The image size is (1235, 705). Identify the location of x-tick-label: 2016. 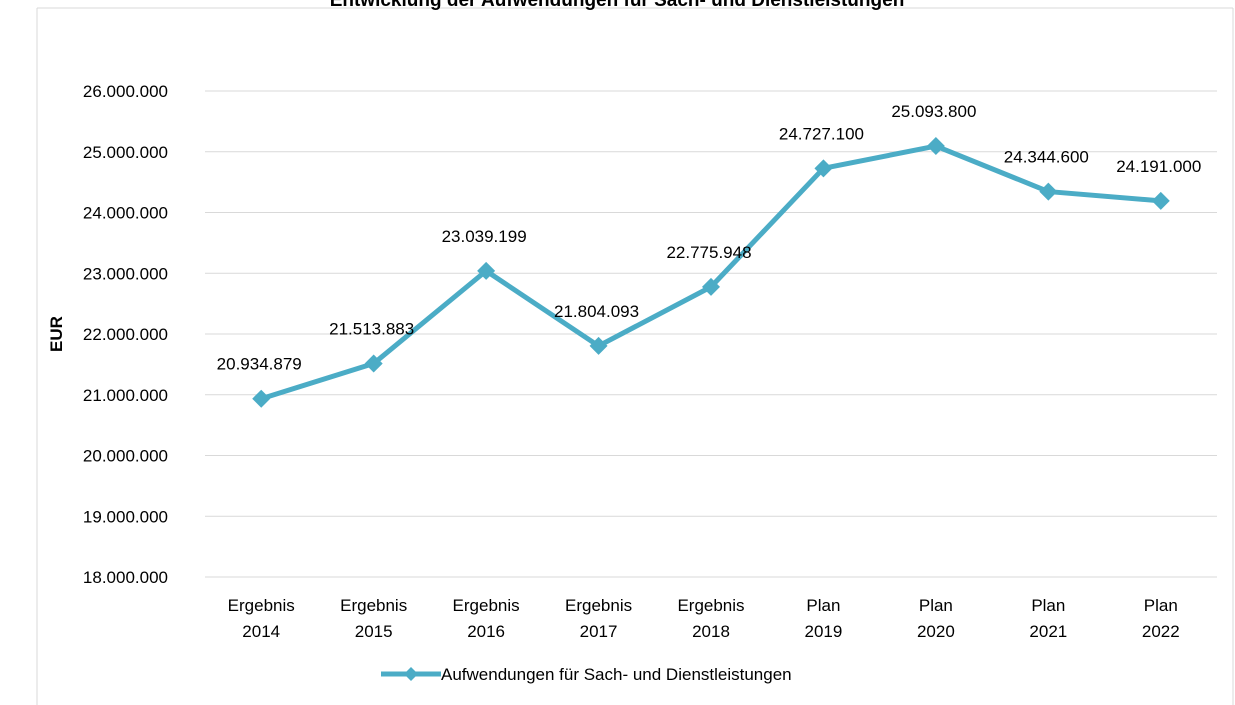
(486, 631).